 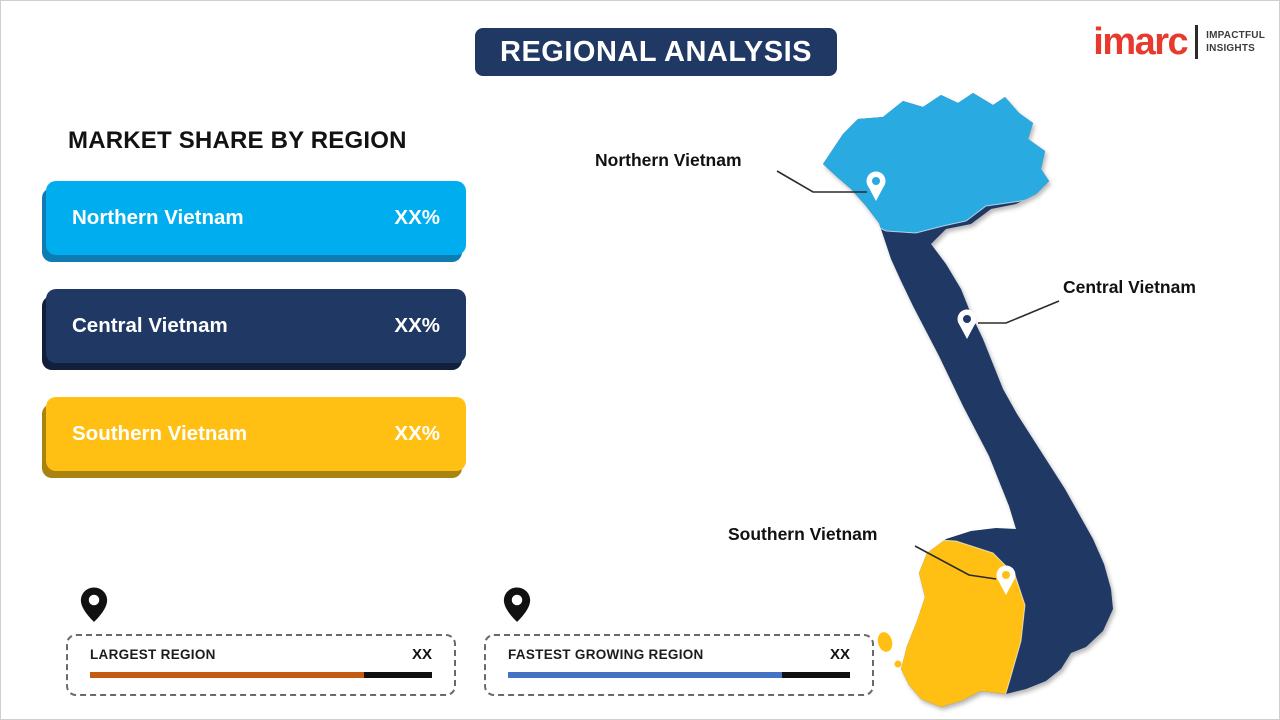 What do you see at coordinates (417, 433) in the screenshot?
I see `bar-value-southern: XX%` at bounding box center [417, 433].